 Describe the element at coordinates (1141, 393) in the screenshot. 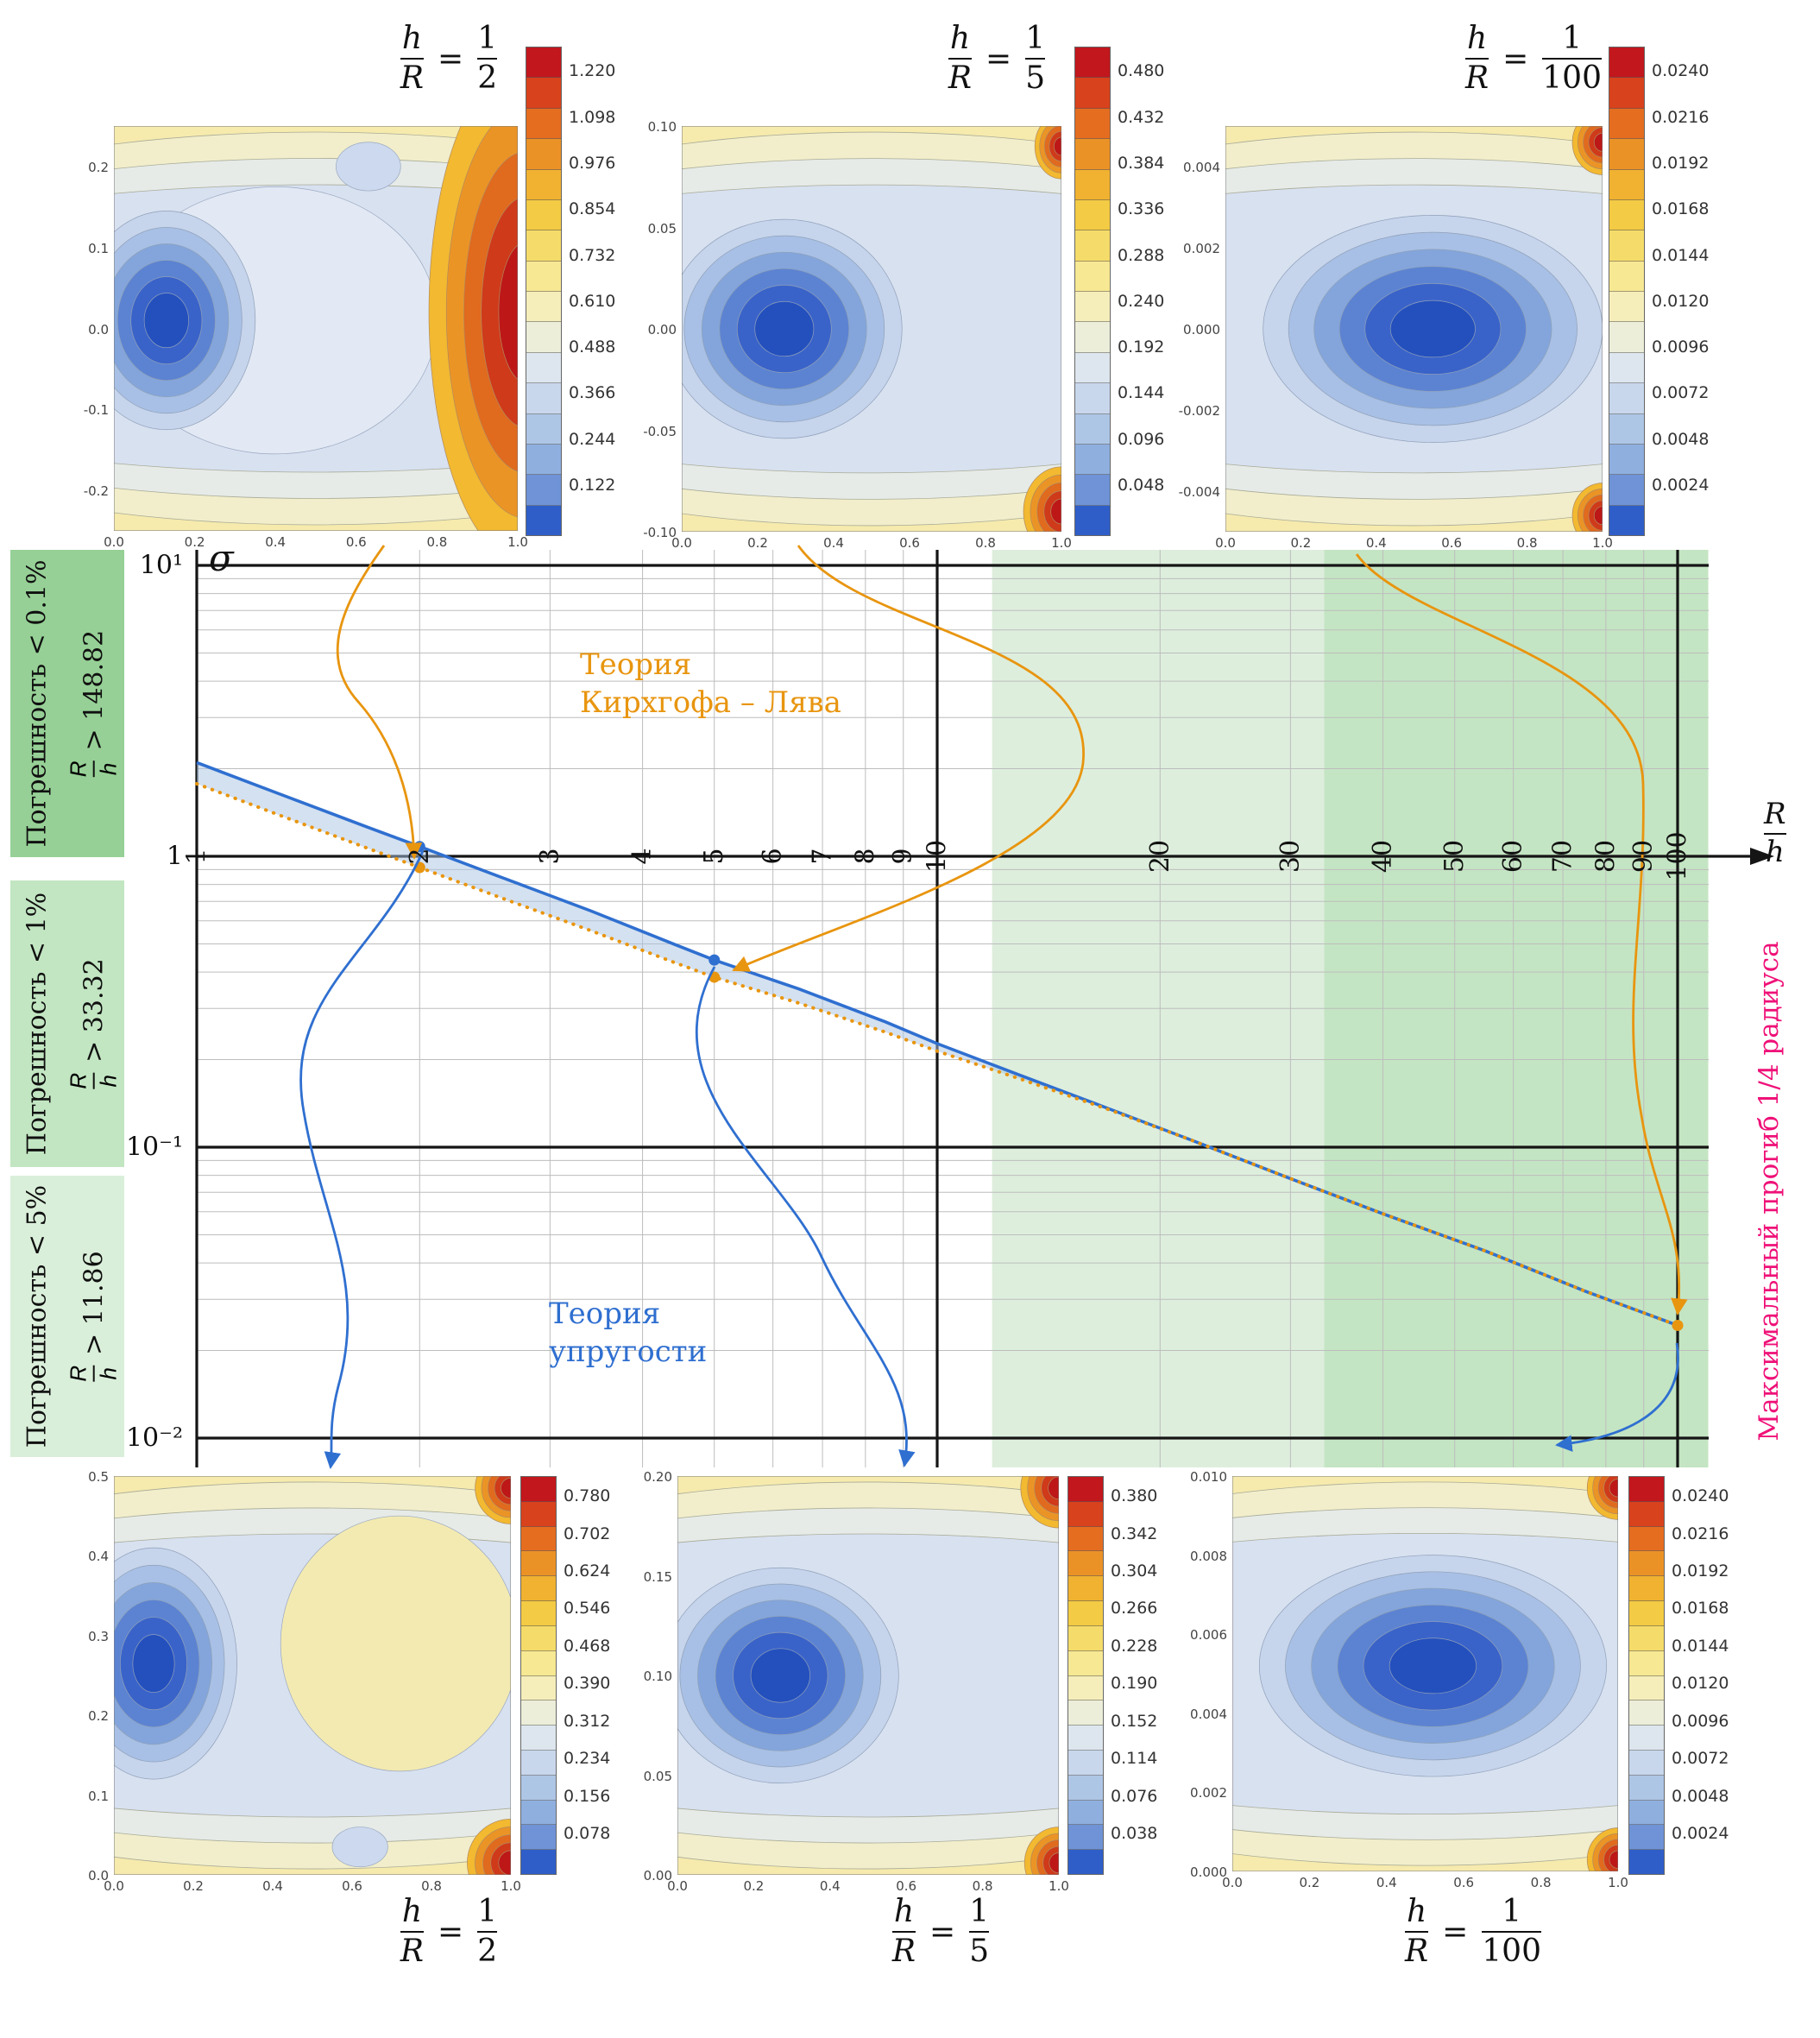

I see `colorbar-tick-label: 0.144` at that location.